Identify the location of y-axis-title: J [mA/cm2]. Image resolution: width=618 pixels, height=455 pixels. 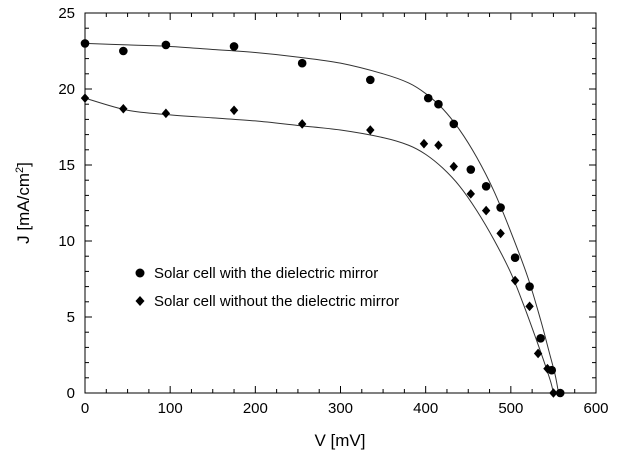
(23, 203).